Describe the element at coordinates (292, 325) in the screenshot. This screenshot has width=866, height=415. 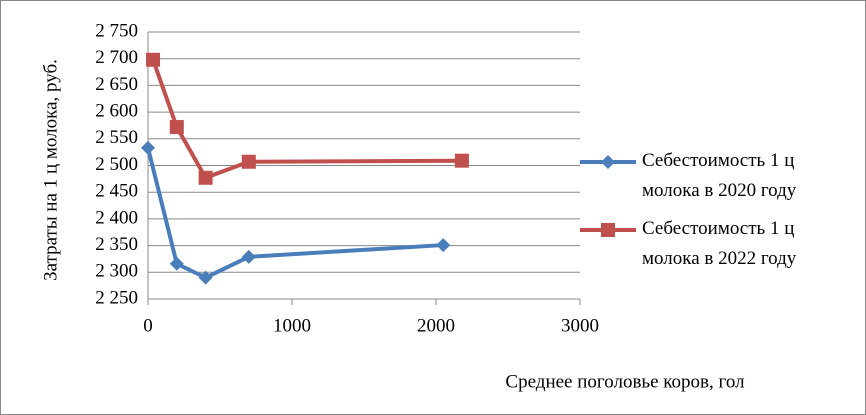
I see `x-tick-label: 1000` at that location.